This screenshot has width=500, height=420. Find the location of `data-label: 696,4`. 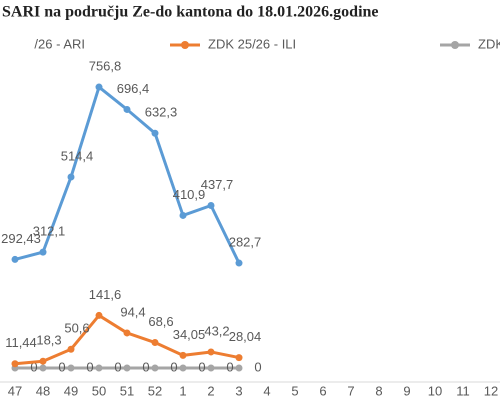

data-label: 696,4 is located at coordinates (133, 88).